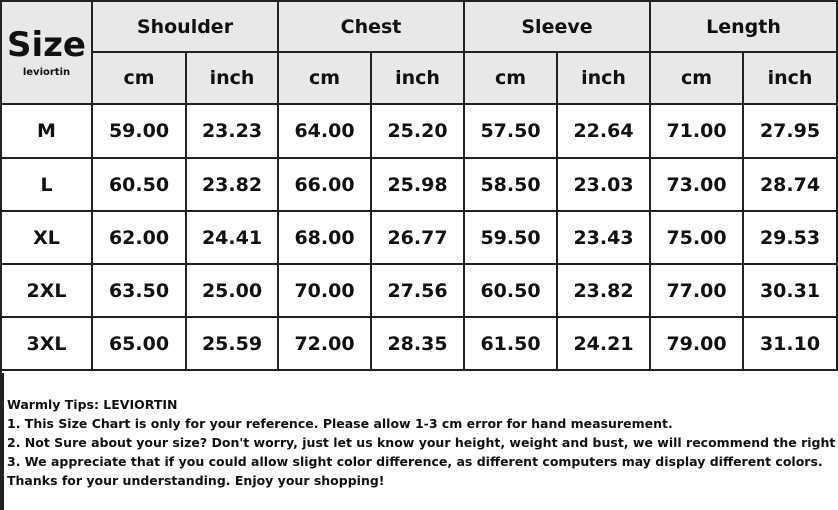  I want to click on size-name: 2XL, so click(47, 291).